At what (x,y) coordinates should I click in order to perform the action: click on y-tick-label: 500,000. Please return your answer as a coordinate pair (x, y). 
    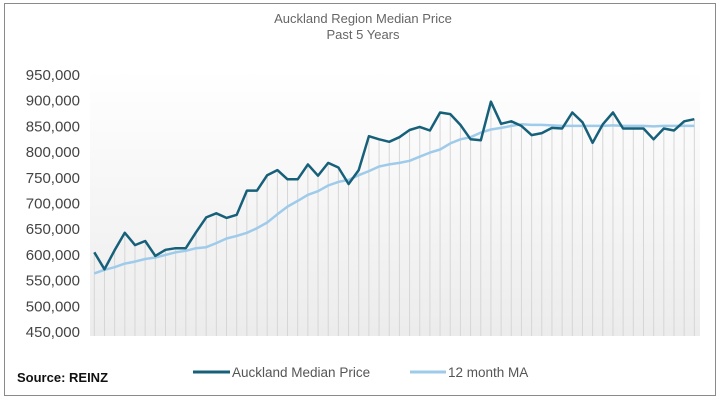
    Looking at the image, I should click on (53, 306).